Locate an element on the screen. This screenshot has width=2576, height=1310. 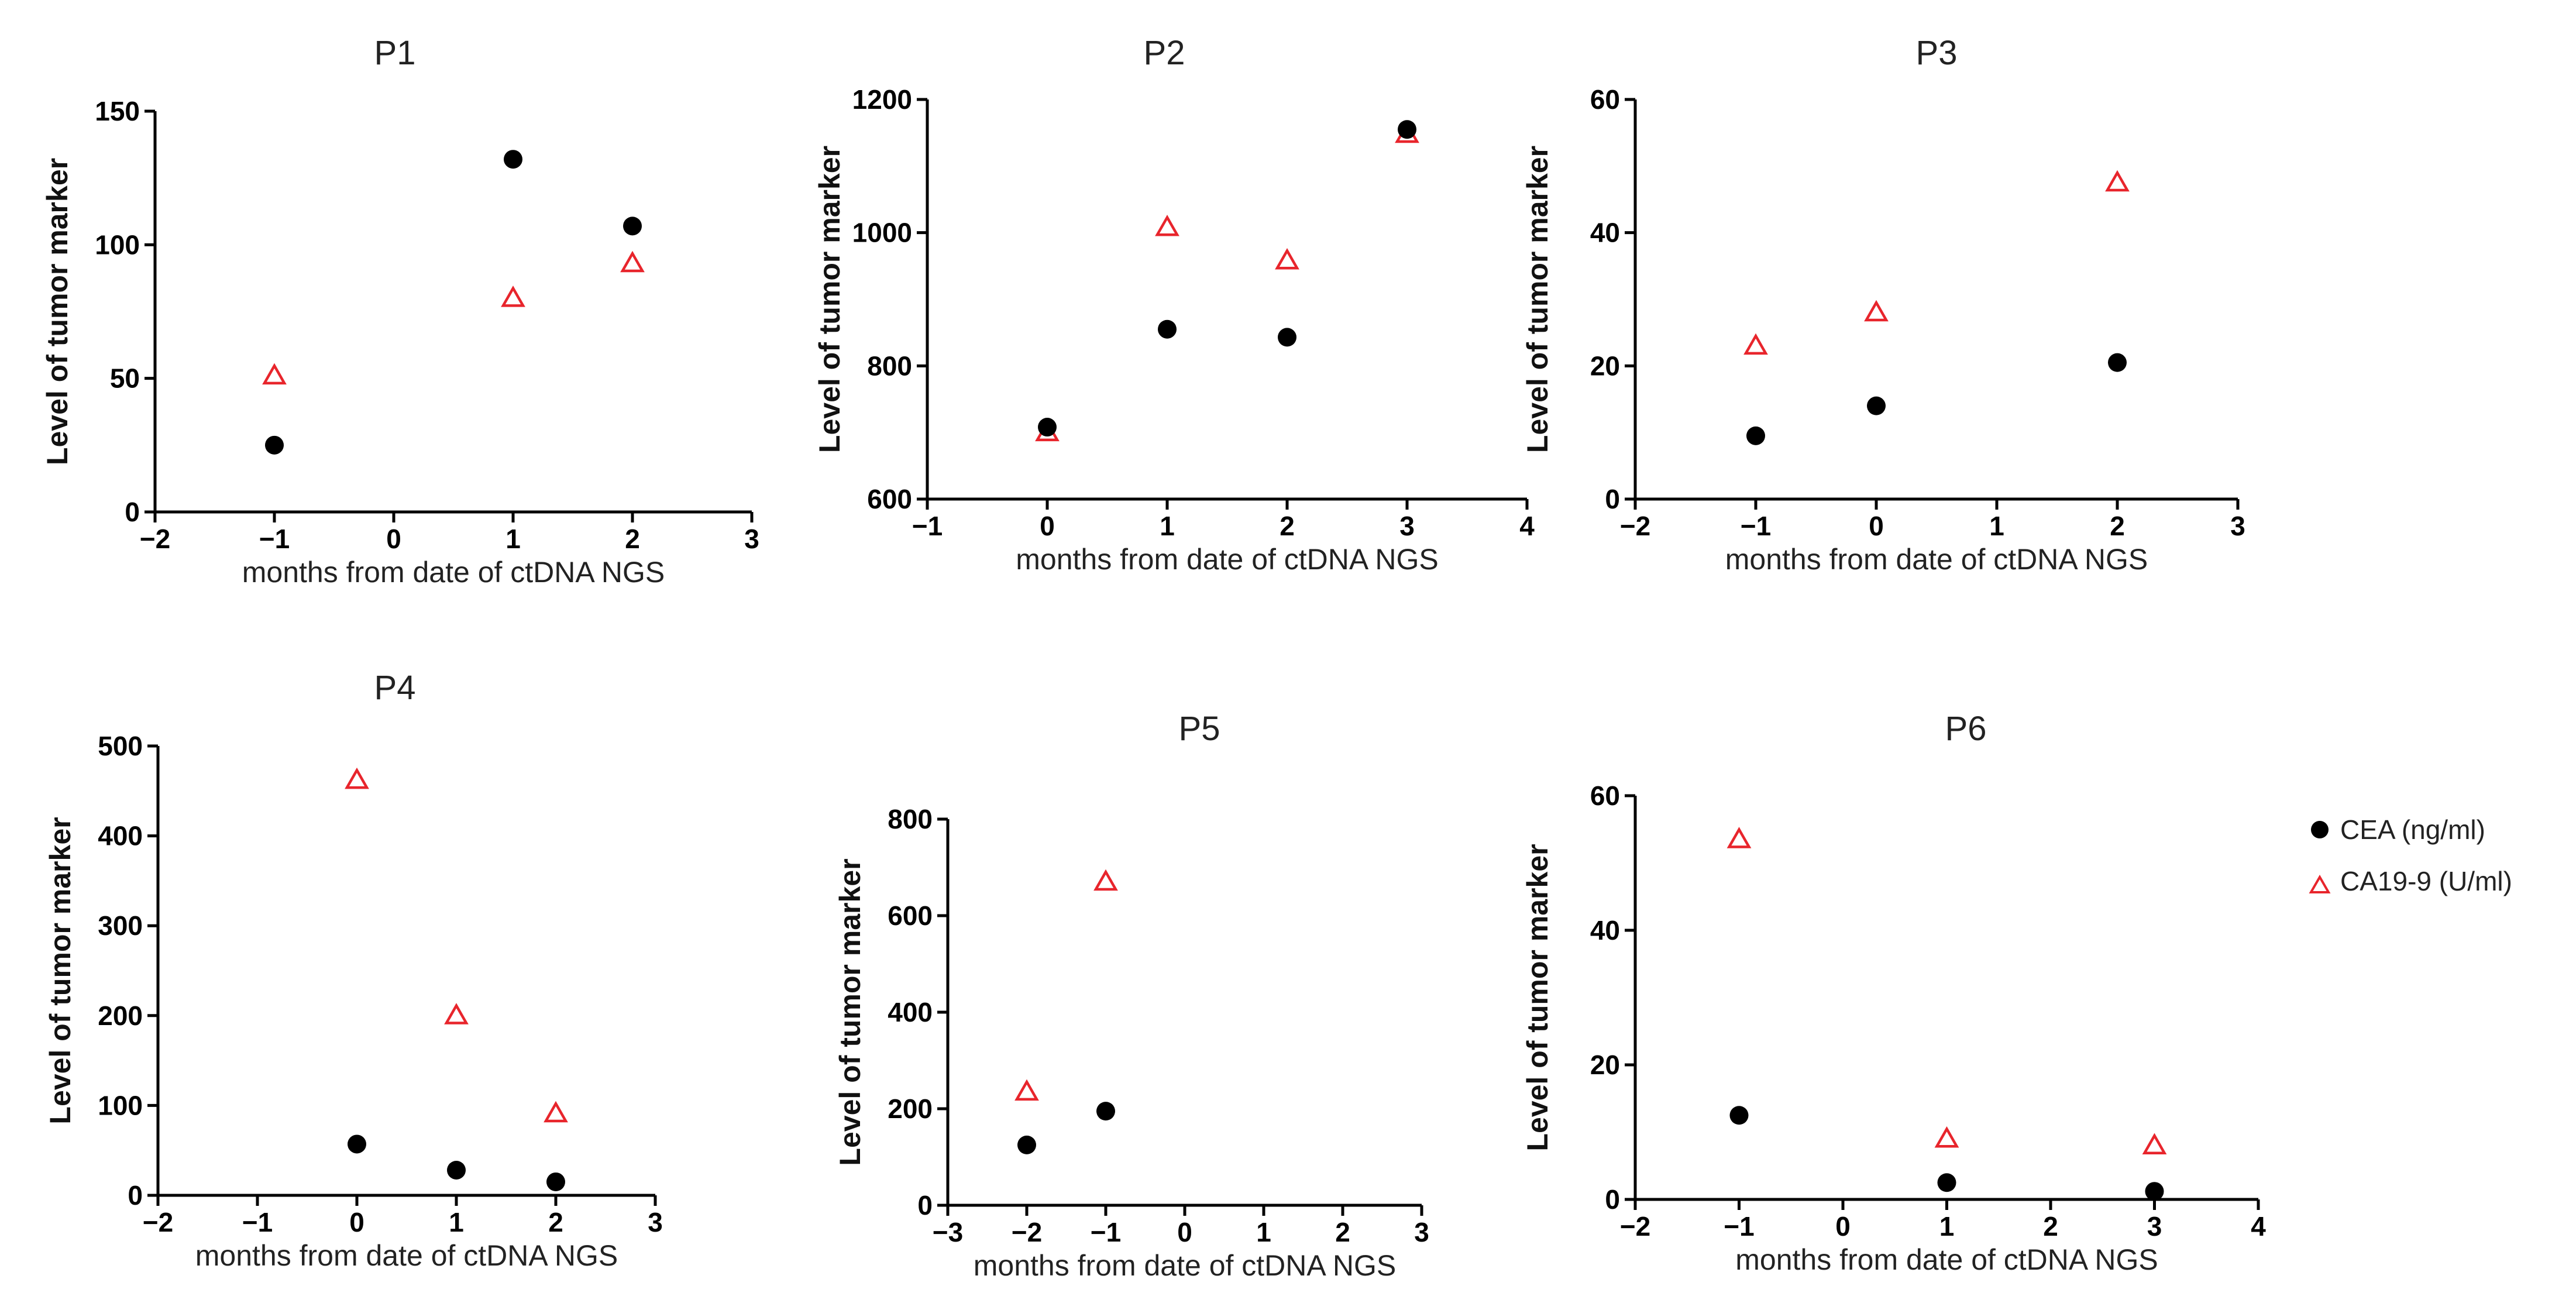
chart-title: P1 is located at coordinates (395, 53).